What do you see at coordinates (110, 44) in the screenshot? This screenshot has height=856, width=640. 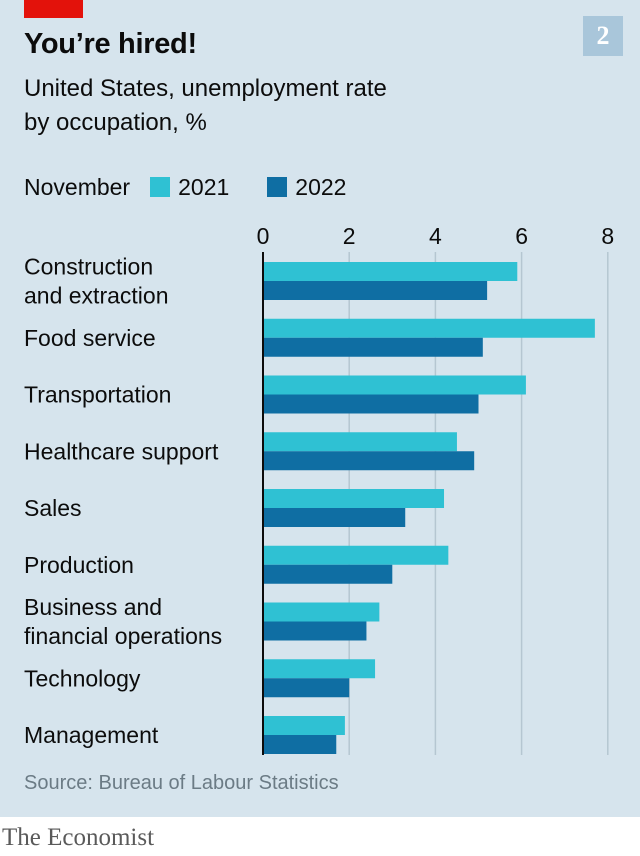 I see `chart-title: You’re hired!` at bounding box center [110, 44].